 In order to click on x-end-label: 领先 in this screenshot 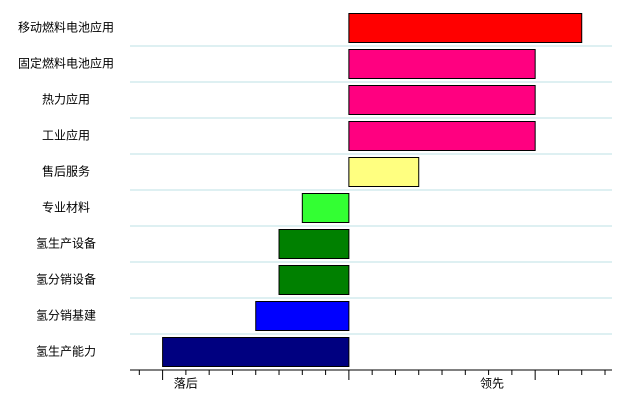, I will do `click(492, 384)`.